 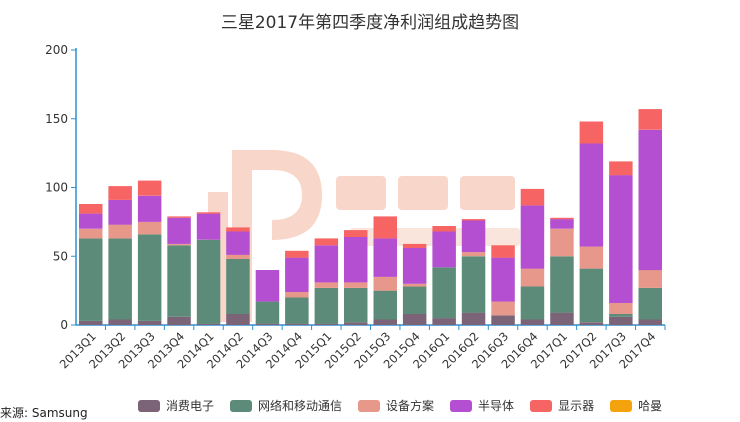 What do you see at coordinates (176, 405) in the screenshot?
I see `legend-item: 消费电子` at bounding box center [176, 405].